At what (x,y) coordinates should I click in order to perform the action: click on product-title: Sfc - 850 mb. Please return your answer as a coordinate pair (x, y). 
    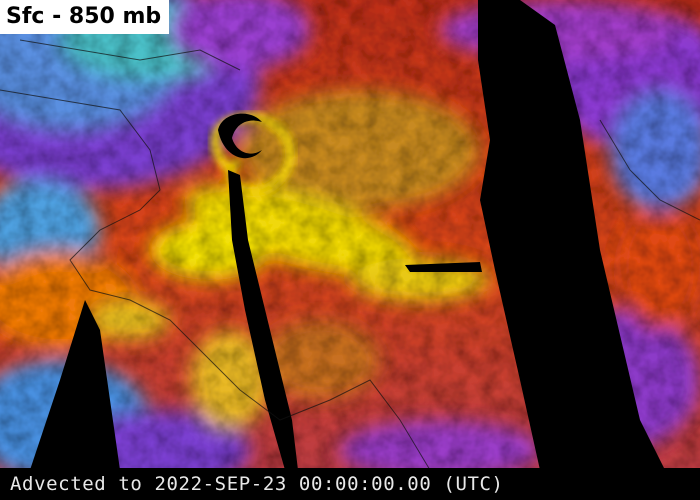
    Looking at the image, I should click on (85, 17).